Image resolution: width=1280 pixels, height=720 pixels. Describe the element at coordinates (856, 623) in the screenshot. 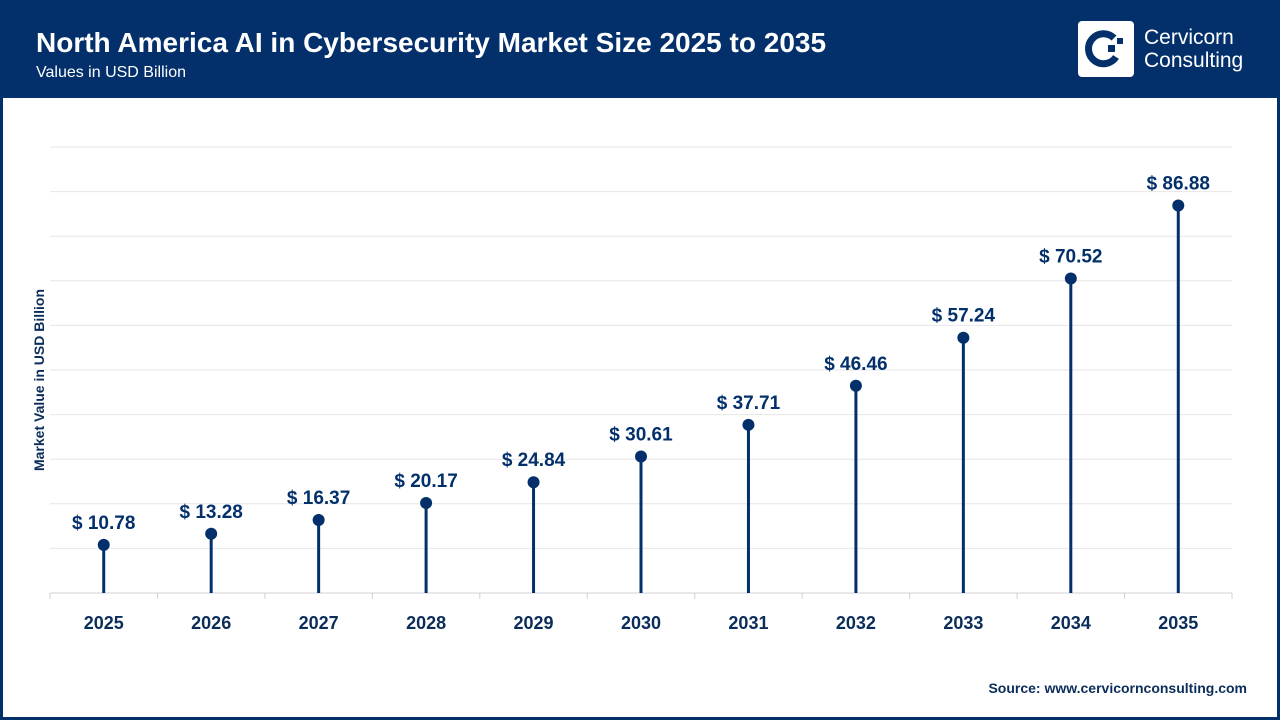

I see `x-tick-label: 2032` at that location.